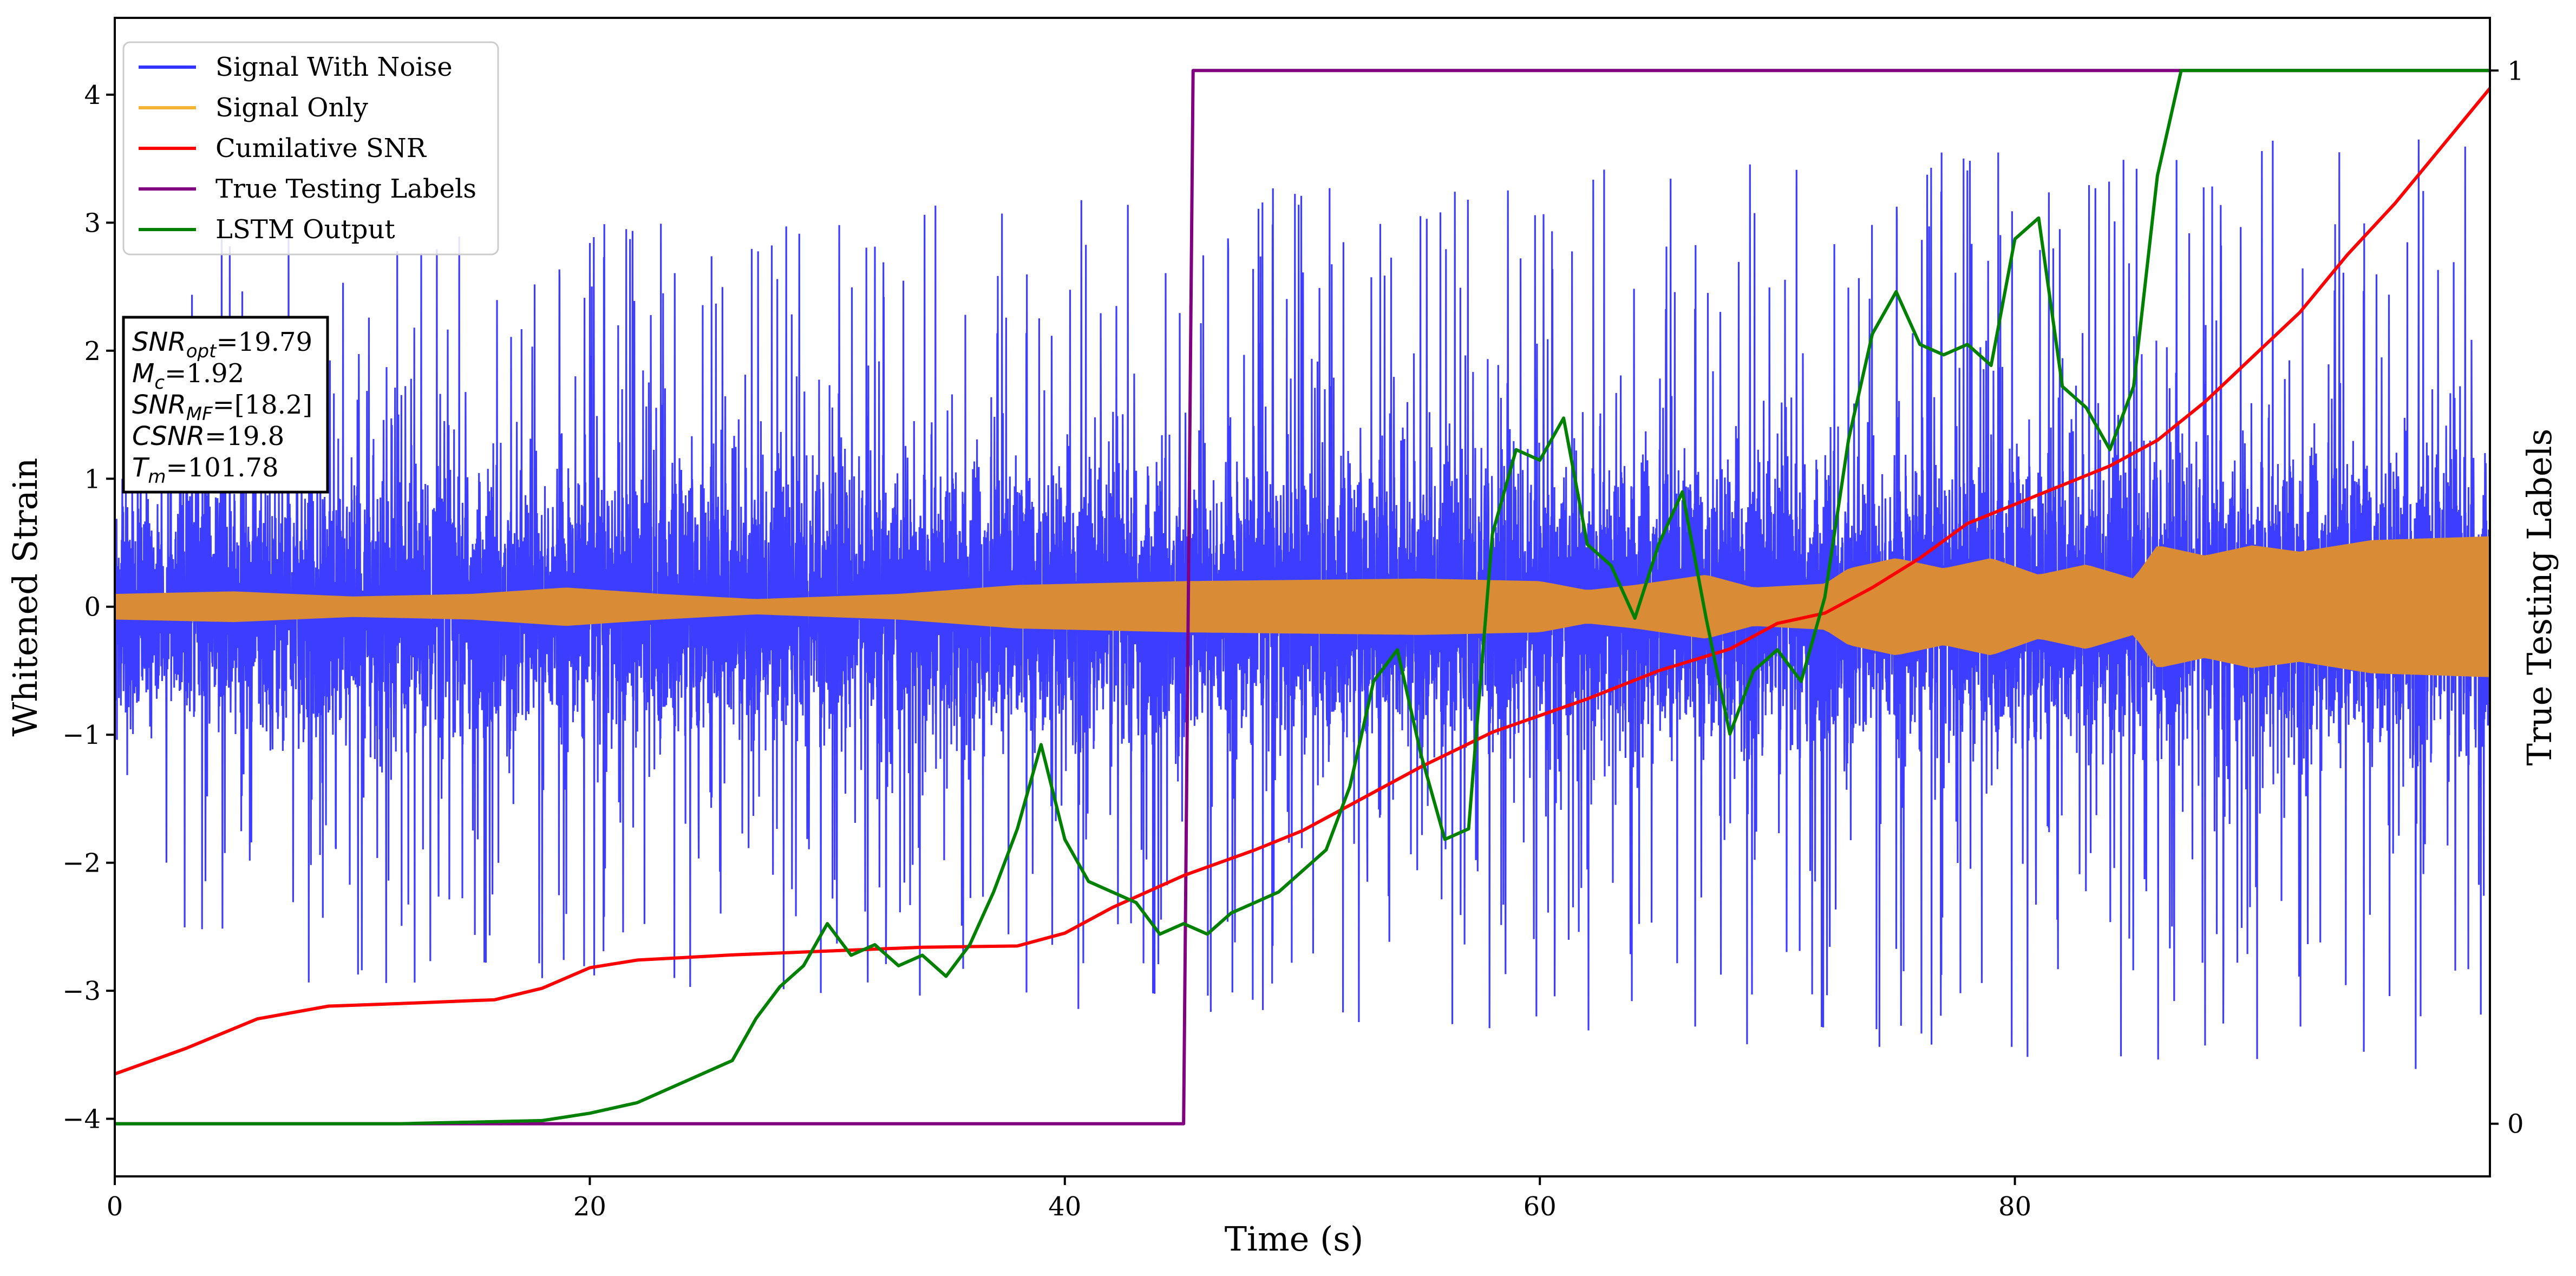 This screenshot has width=2576, height=1276. Describe the element at coordinates (92, 95) in the screenshot. I see `y-left-tick-label: 4` at that location.